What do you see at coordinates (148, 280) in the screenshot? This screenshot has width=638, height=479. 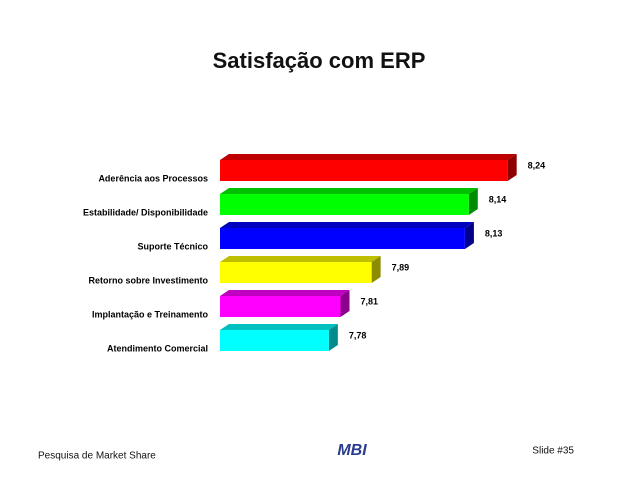 I see `category-label: Retorno sobre Investimento` at bounding box center [148, 280].